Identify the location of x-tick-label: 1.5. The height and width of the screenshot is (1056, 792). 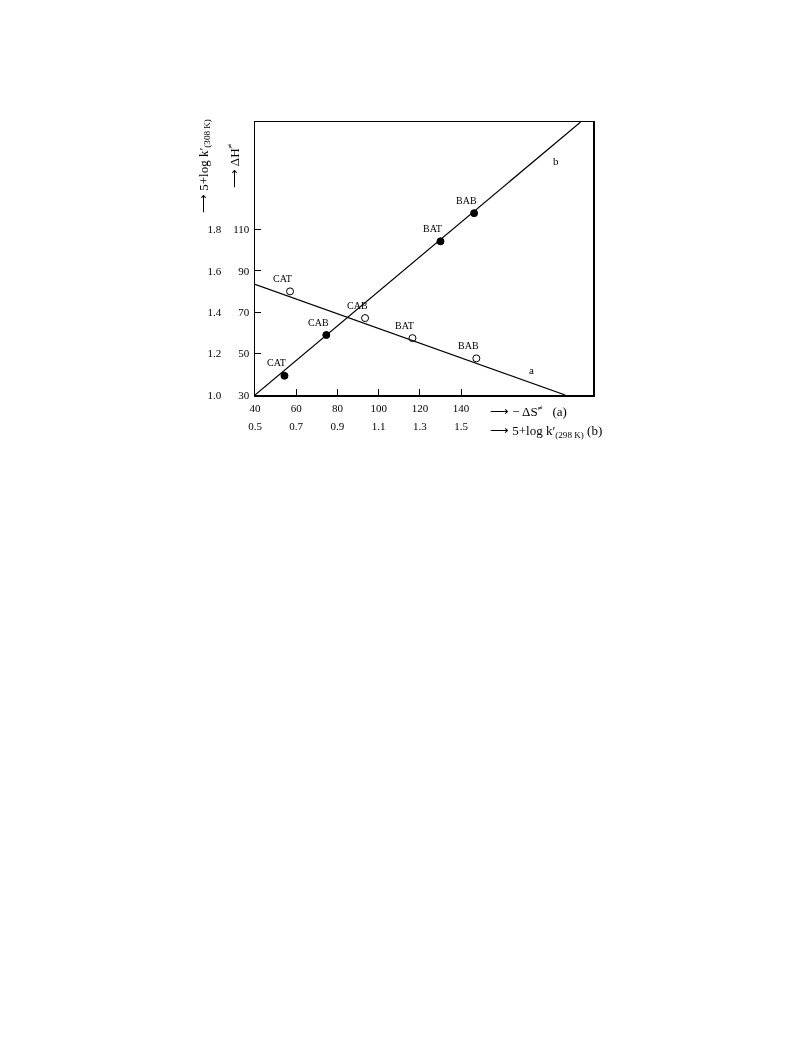
(461, 425).